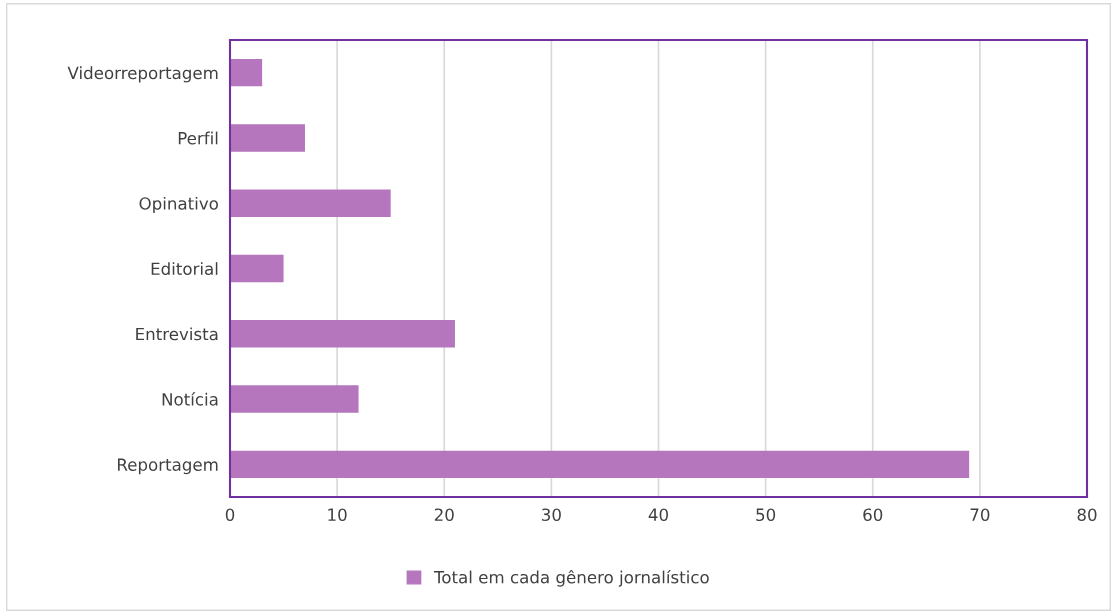 The image size is (1117, 614). Describe the element at coordinates (658, 515) in the screenshot. I see `x-tick-label: 40` at that location.